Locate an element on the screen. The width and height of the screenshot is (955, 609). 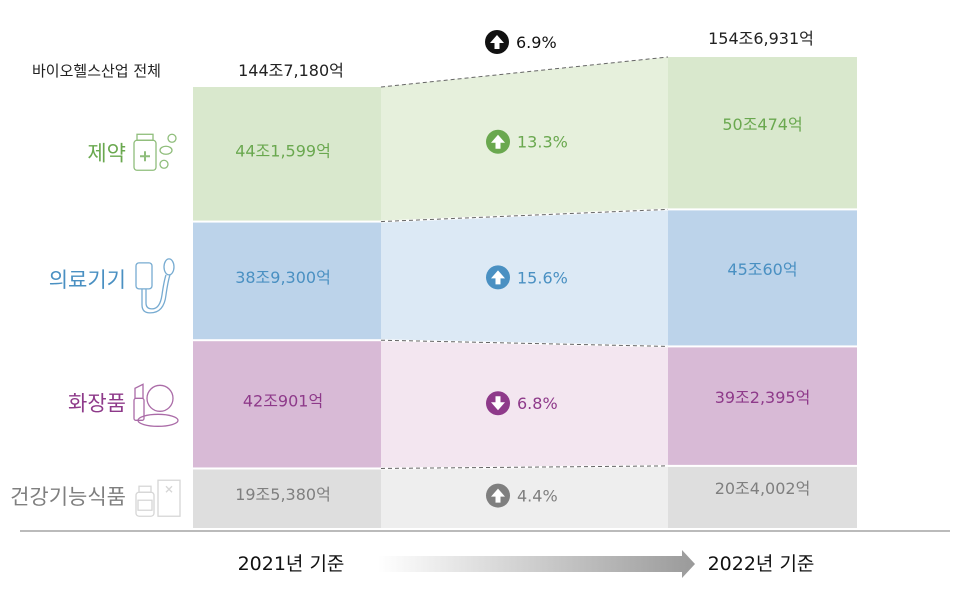
bulb is located at coordinates (169, 267).